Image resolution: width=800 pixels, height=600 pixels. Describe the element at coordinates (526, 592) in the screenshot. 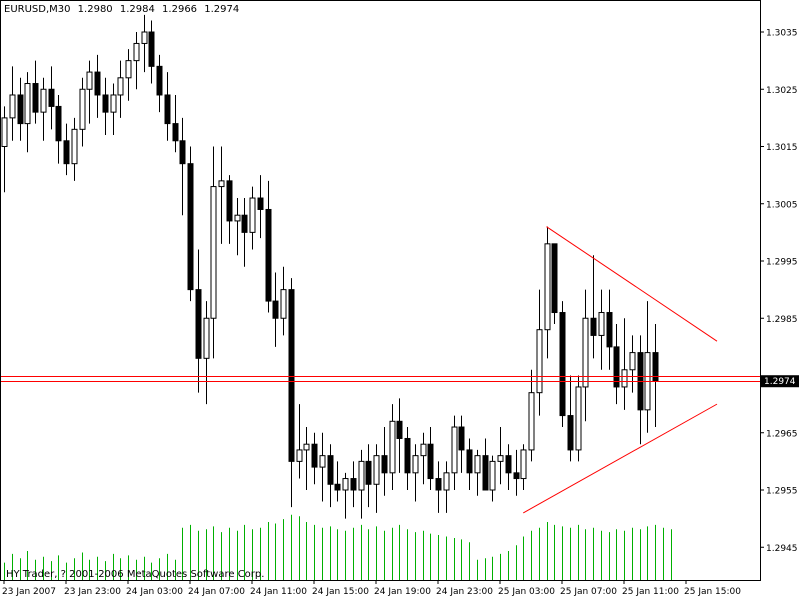

I see `x-tick-label: 25 Jan 03:00` at that location.